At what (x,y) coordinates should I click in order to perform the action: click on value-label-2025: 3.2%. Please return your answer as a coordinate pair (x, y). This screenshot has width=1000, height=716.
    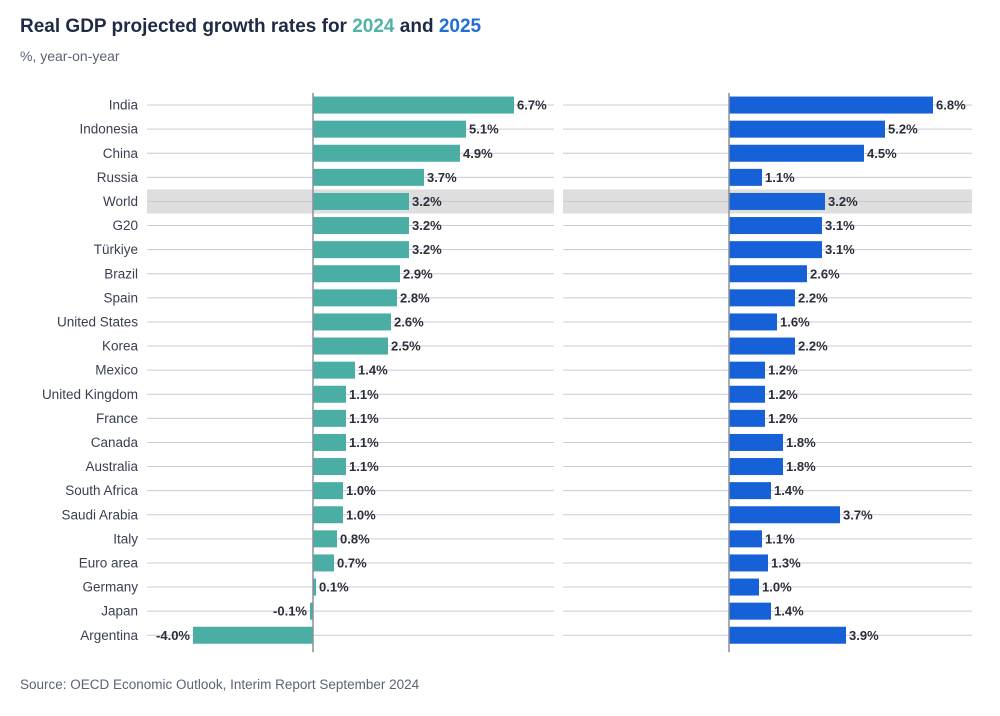
    Looking at the image, I should click on (843, 201).